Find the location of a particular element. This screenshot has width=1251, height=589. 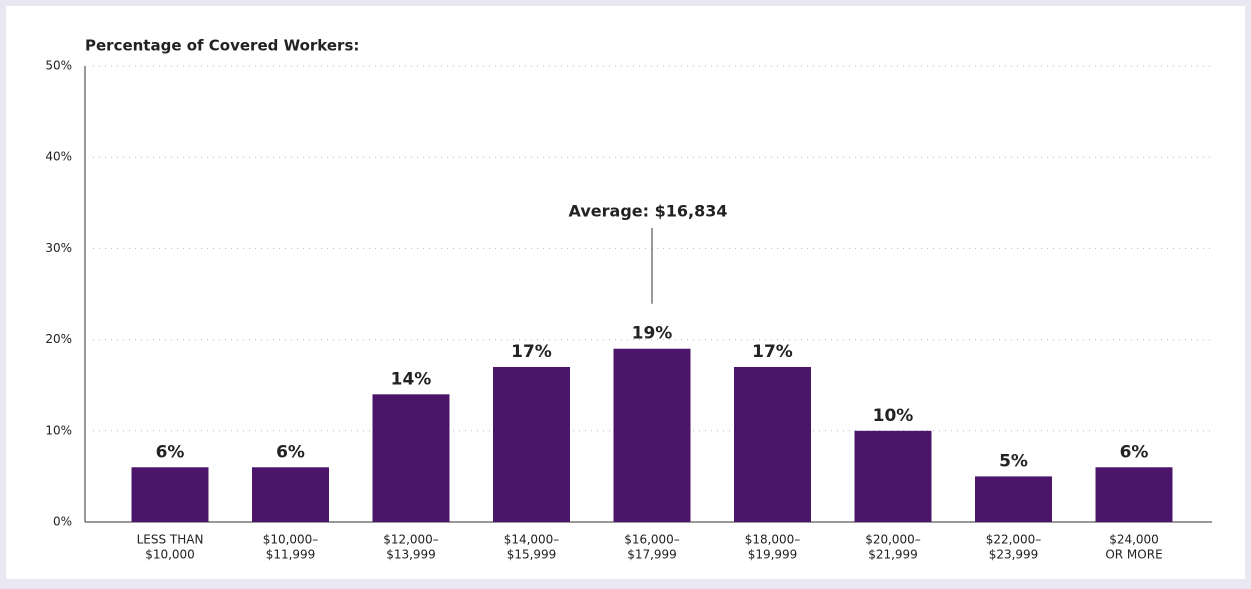

x-tick-label: $15,999 is located at coordinates (532, 555).